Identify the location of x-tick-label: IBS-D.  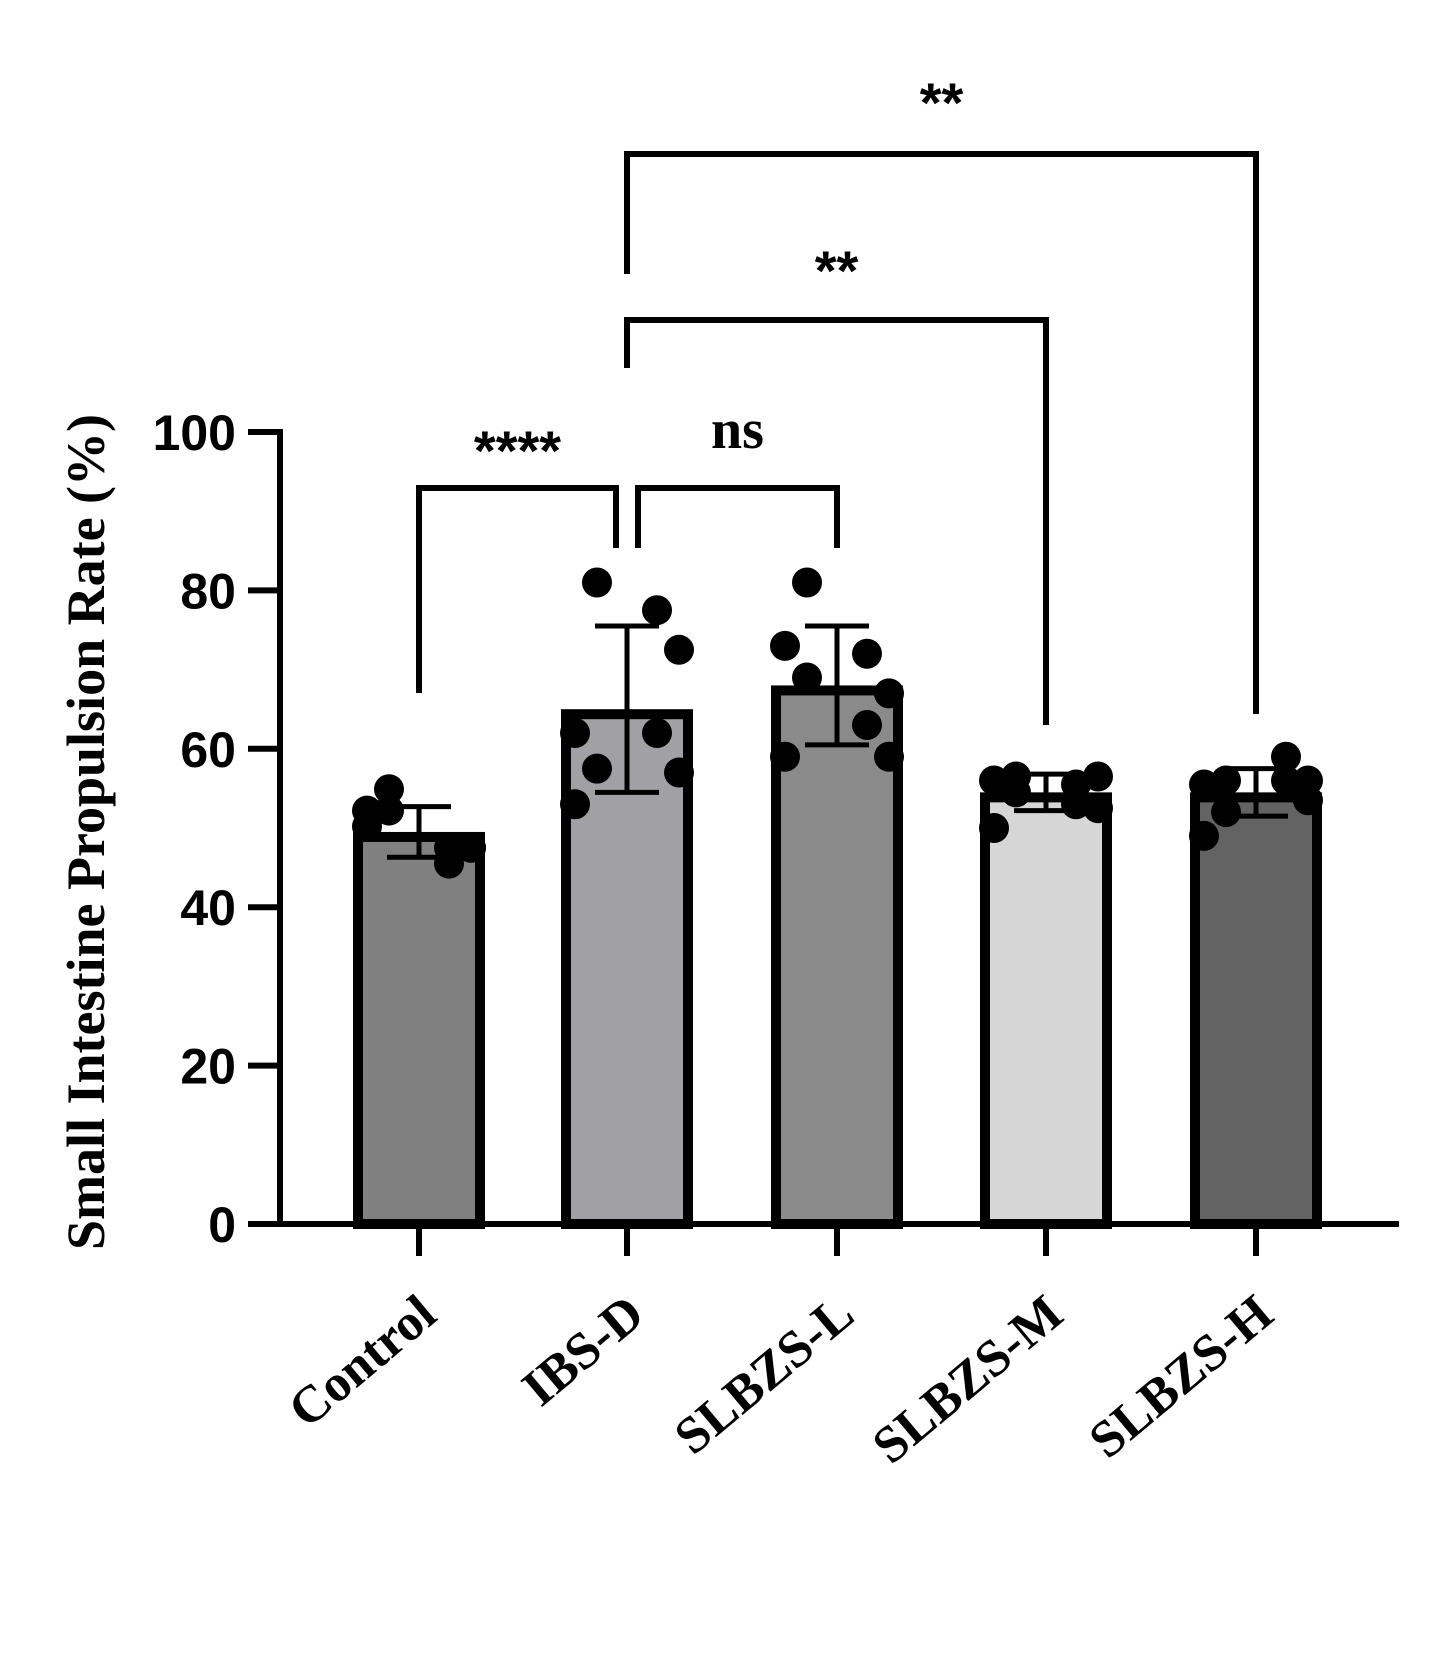
(583, 1351).